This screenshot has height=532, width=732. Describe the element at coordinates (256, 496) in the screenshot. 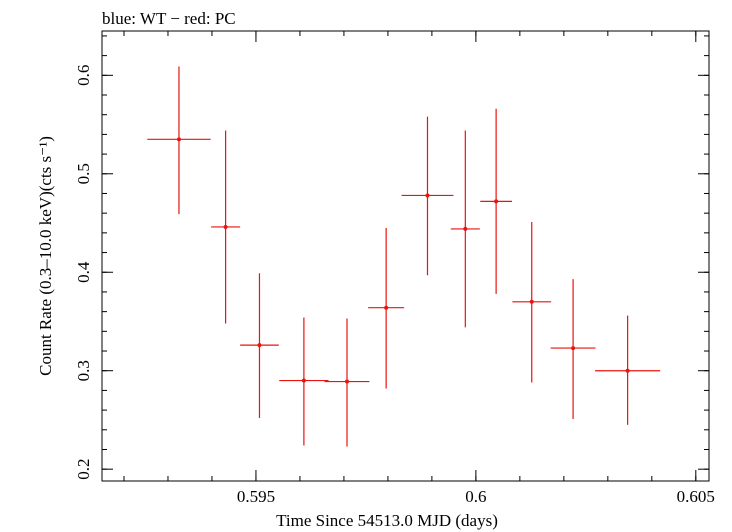

I see `x-tick-label: 0.595` at that location.